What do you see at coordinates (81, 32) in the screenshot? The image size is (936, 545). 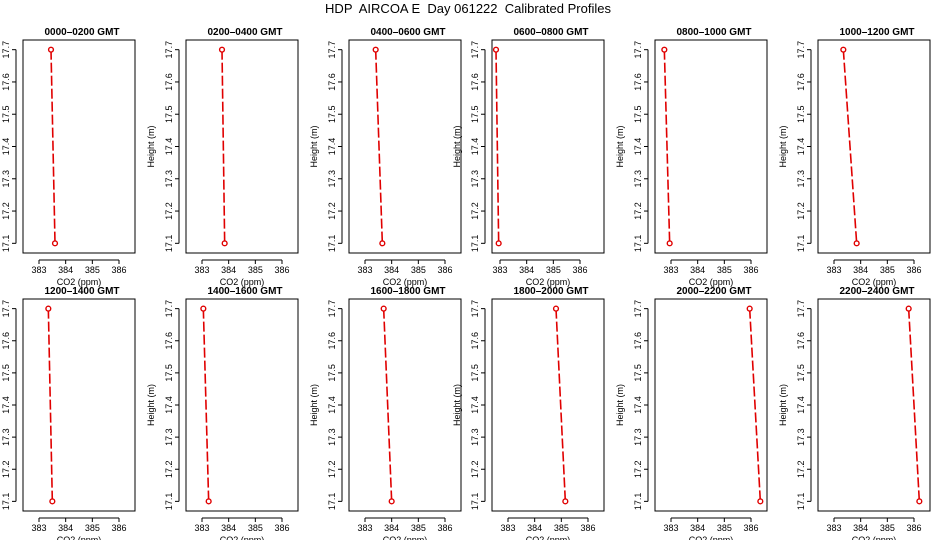 I see `panel-title: 0000–0200 GMT` at bounding box center [81, 32].